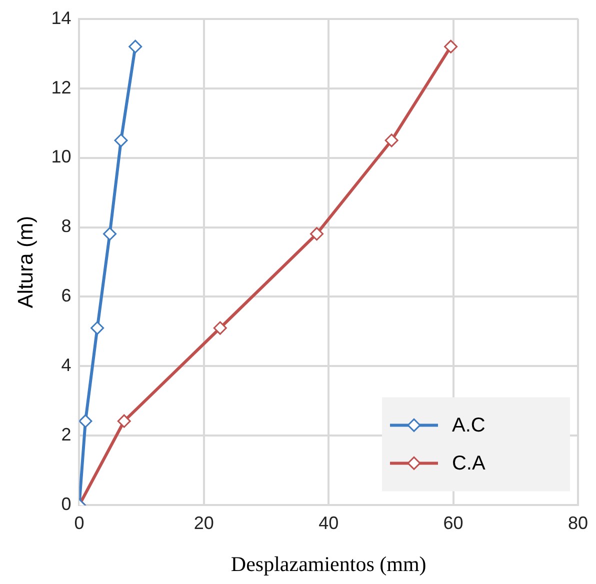 The width and height of the screenshot is (596, 584). Describe the element at coordinates (26, 262) in the screenshot. I see `y-axis-title: Altura (m)` at that location.